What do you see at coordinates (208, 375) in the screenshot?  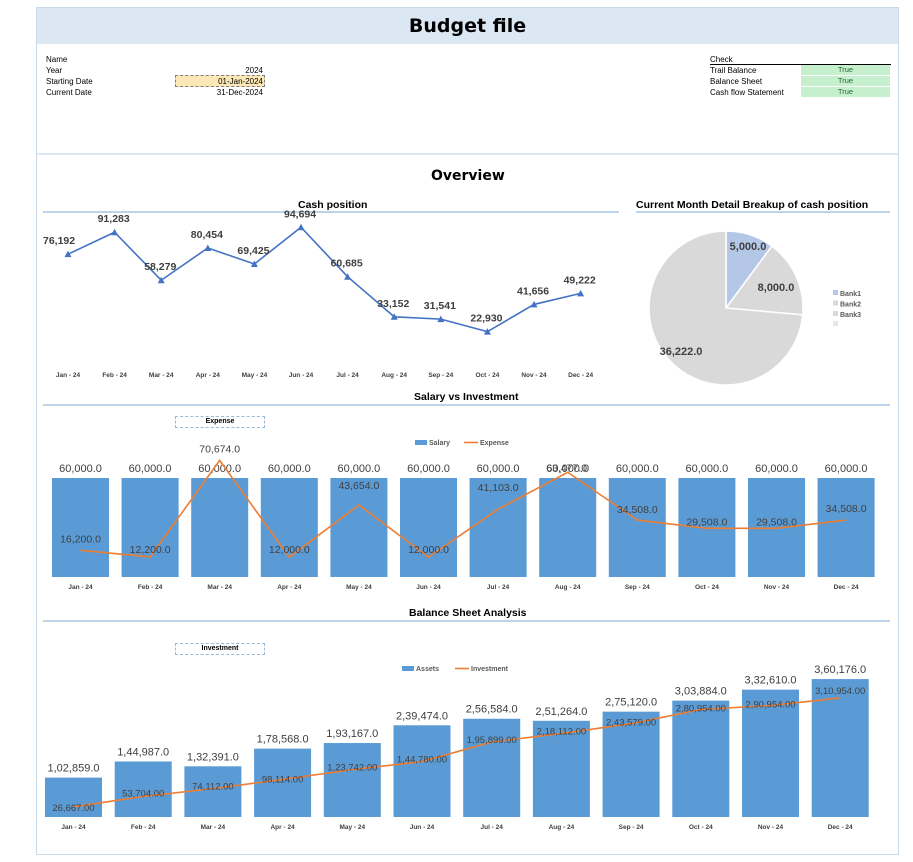 I see `cash-position-x-tick: Apr - 24` at bounding box center [208, 375].